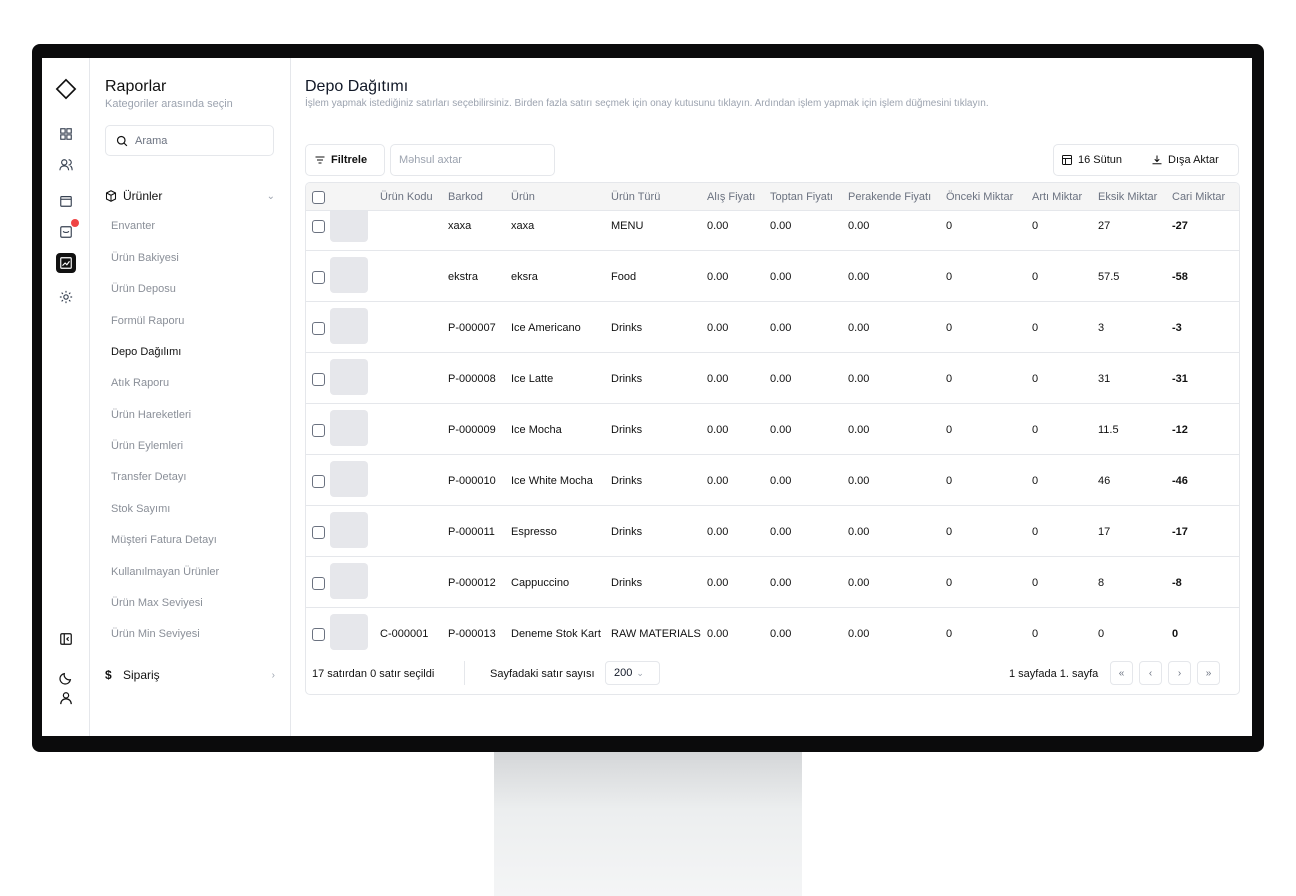  What do you see at coordinates (1104, 532) in the screenshot?
I see `cell-minus-qty: 17` at bounding box center [1104, 532].